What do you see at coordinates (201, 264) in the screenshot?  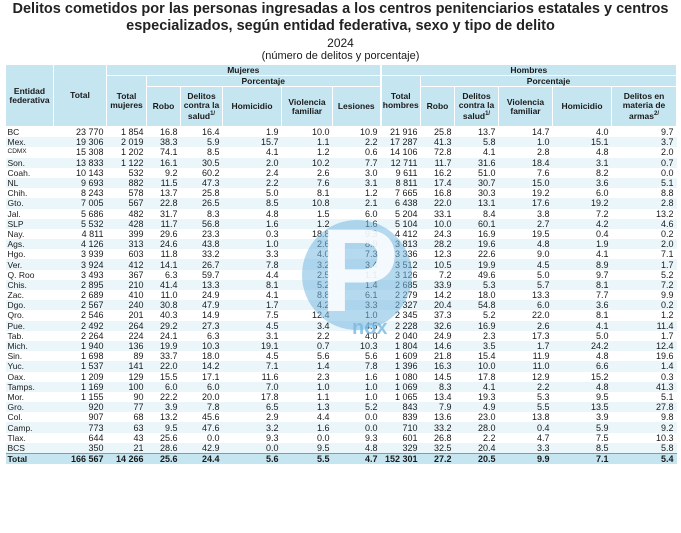 I see `value-cell: 26.7` at bounding box center [201, 264].